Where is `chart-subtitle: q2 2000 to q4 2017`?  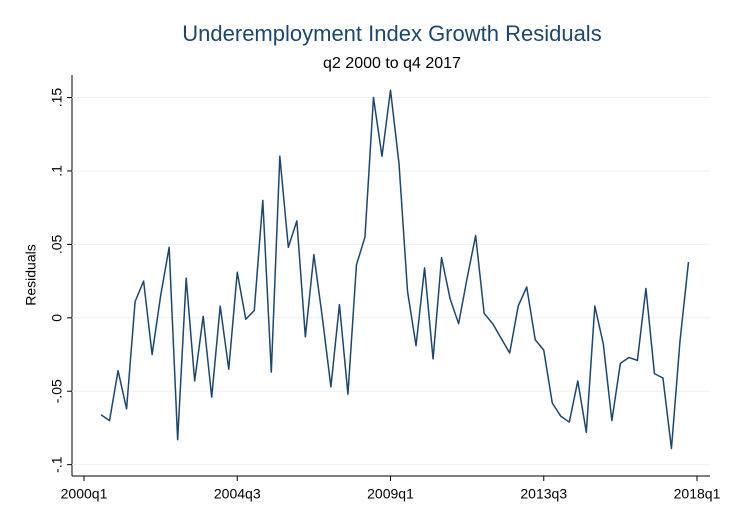
chart-subtitle: q2 2000 to q4 2017 is located at coordinates (392, 63).